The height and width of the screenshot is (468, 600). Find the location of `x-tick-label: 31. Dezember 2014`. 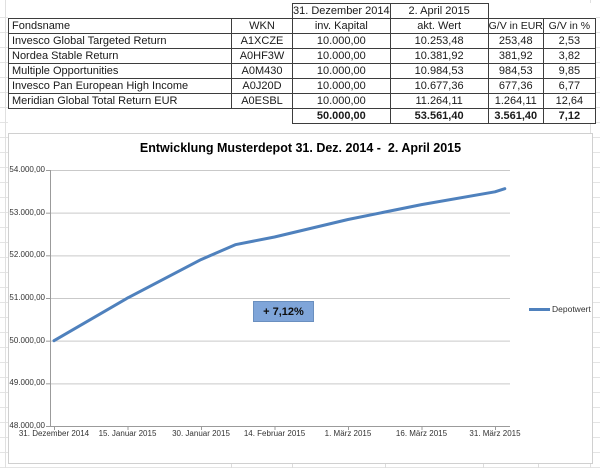

x-tick-label: 31. Dezember 2014 is located at coordinates (54, 433).